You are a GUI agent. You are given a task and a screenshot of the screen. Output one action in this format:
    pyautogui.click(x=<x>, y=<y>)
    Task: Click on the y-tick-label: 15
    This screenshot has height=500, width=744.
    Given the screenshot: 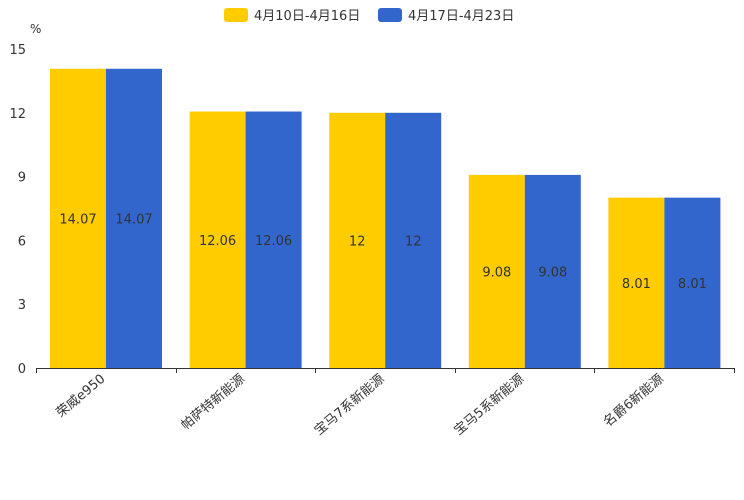 What is the action you would take?
    pyautogui.click(x=17, y=50)
    